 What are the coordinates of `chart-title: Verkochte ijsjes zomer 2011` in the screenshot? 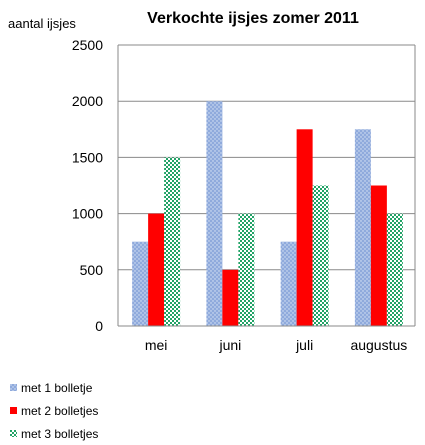 It's located at (253, 18).